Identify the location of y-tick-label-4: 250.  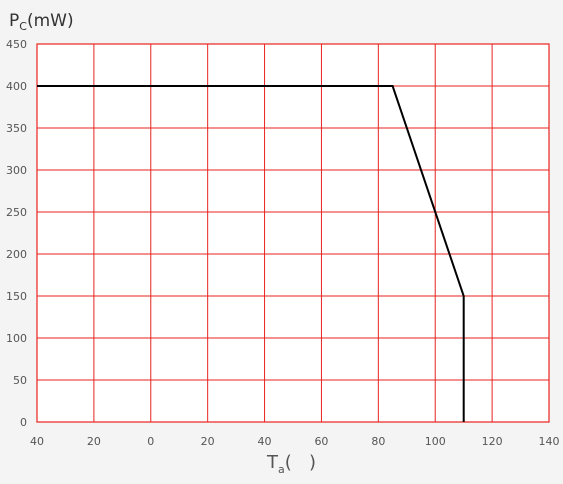
(16, 212).